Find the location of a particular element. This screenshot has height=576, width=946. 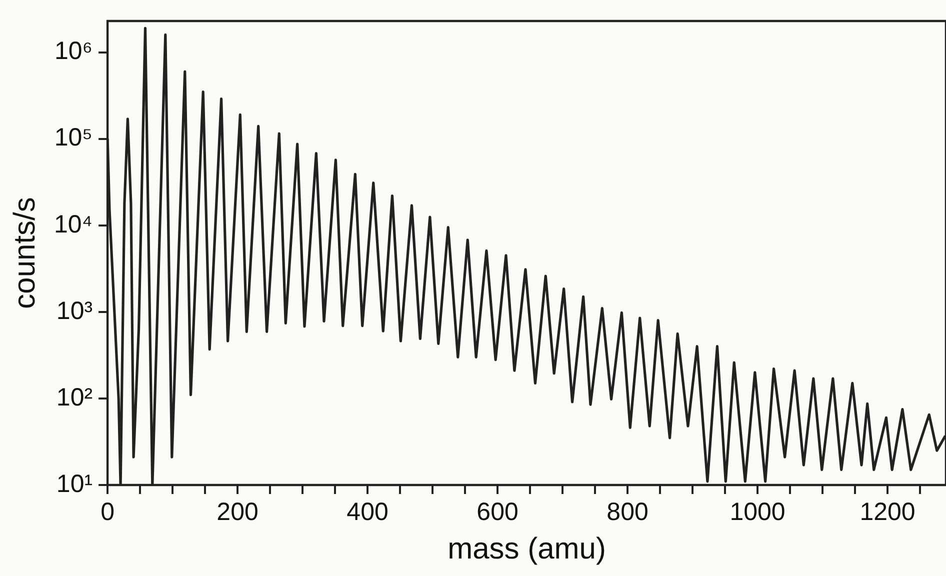

y-tick-label: 10² is located at coordinates (74, 397).